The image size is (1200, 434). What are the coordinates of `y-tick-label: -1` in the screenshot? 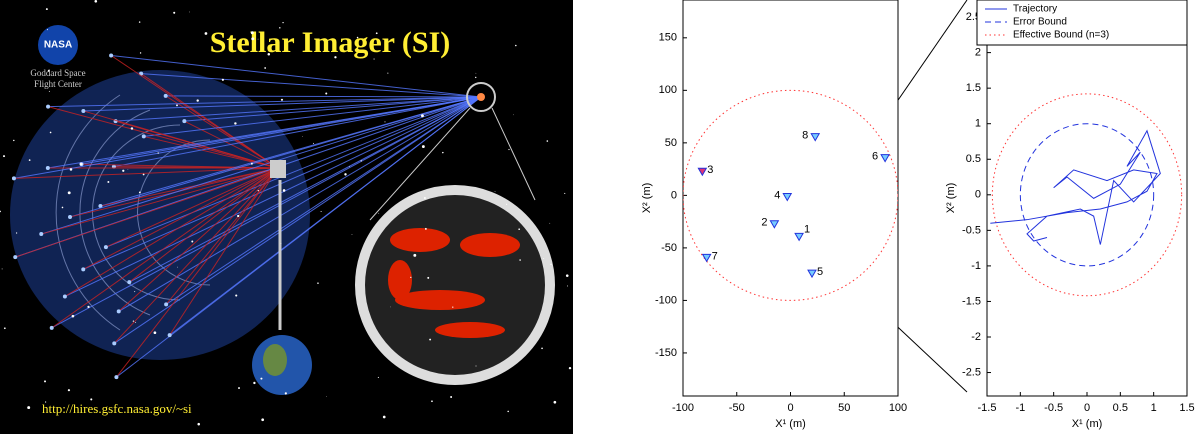 It's located at (976, 266).